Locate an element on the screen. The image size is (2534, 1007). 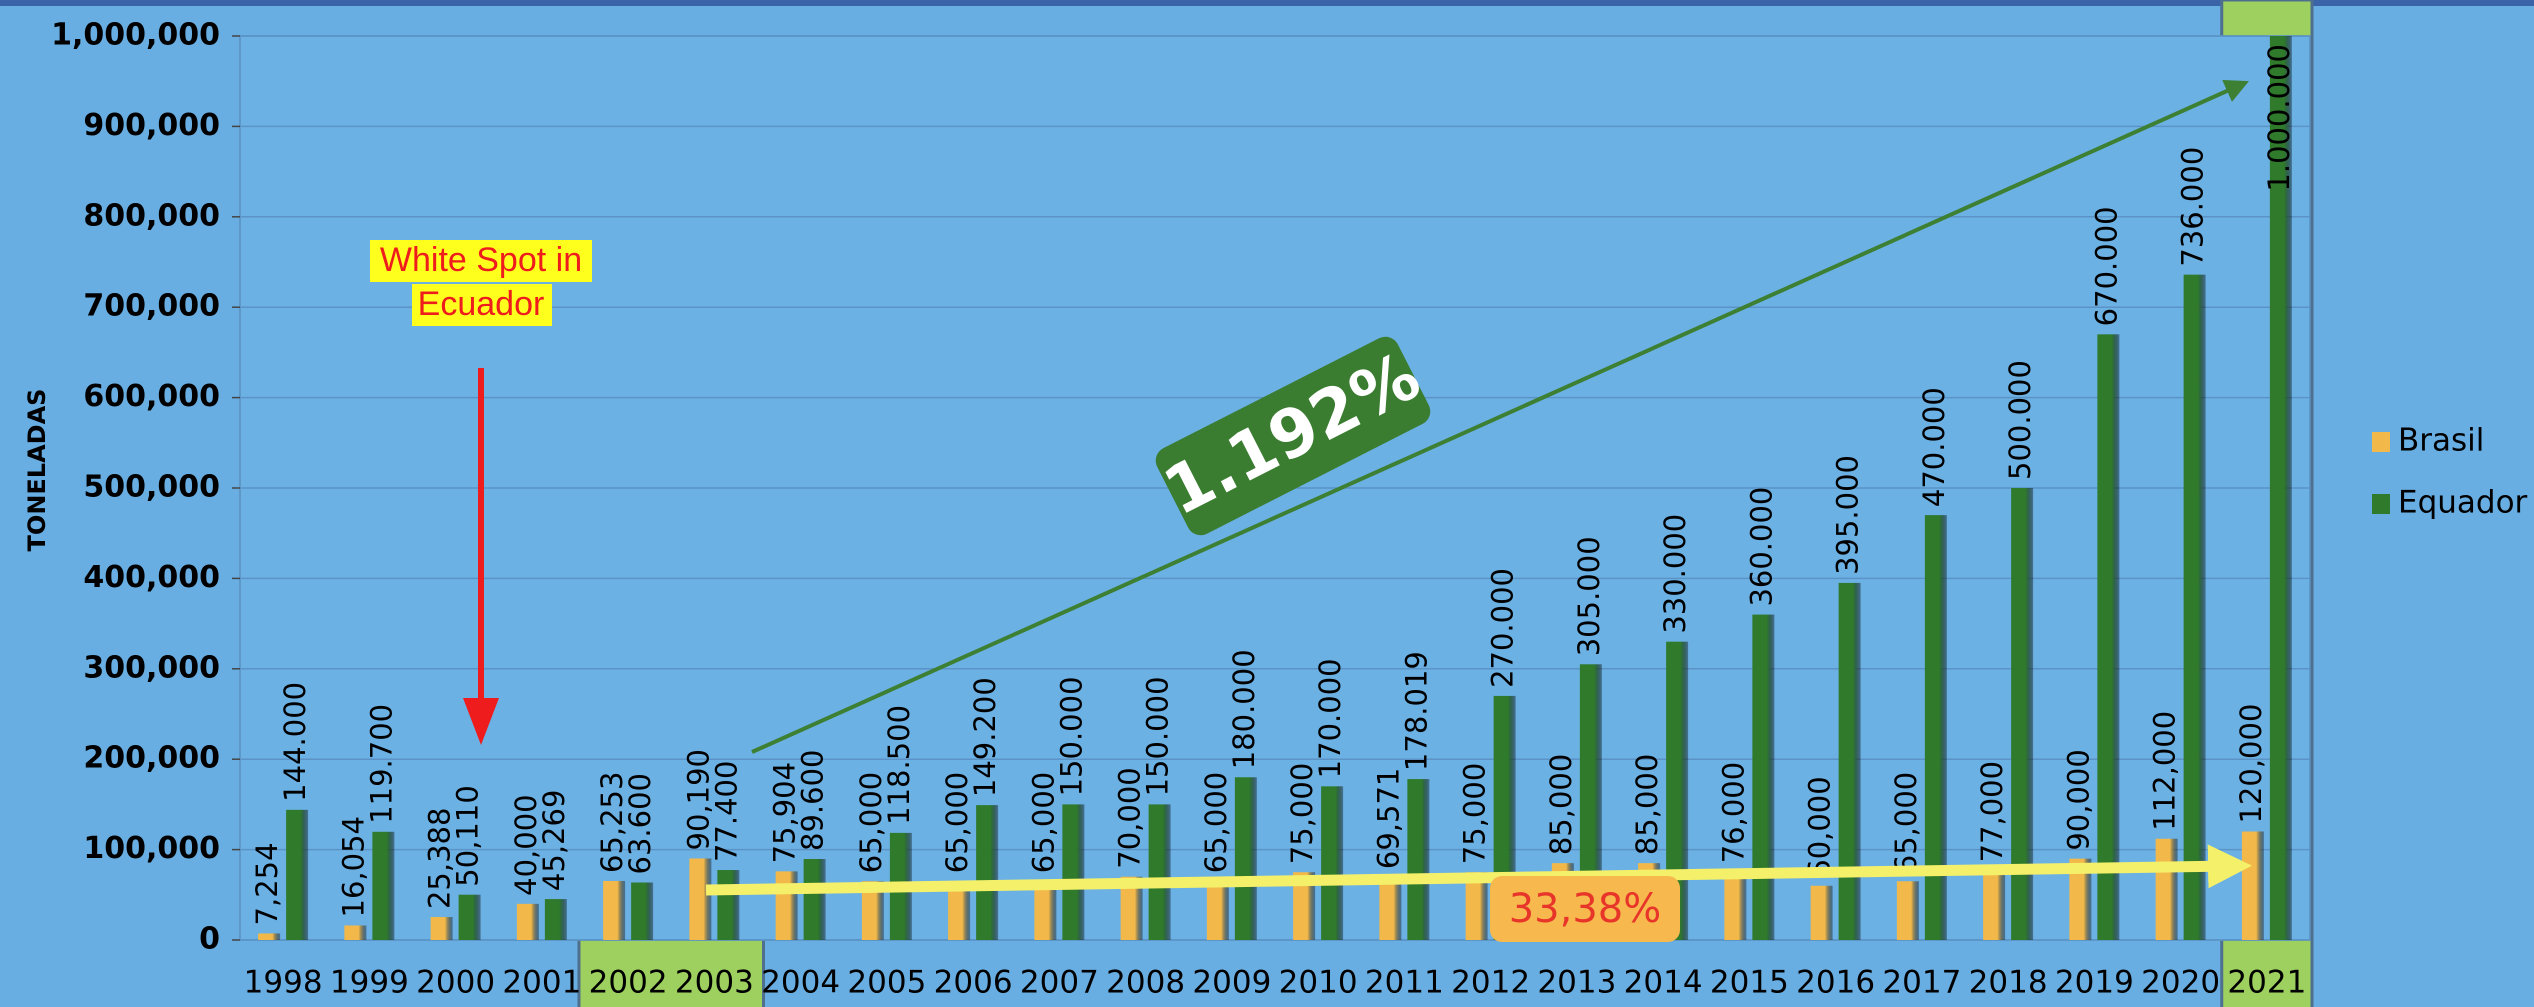
data-label: 77,000 is located at coordinates (1992, 811).